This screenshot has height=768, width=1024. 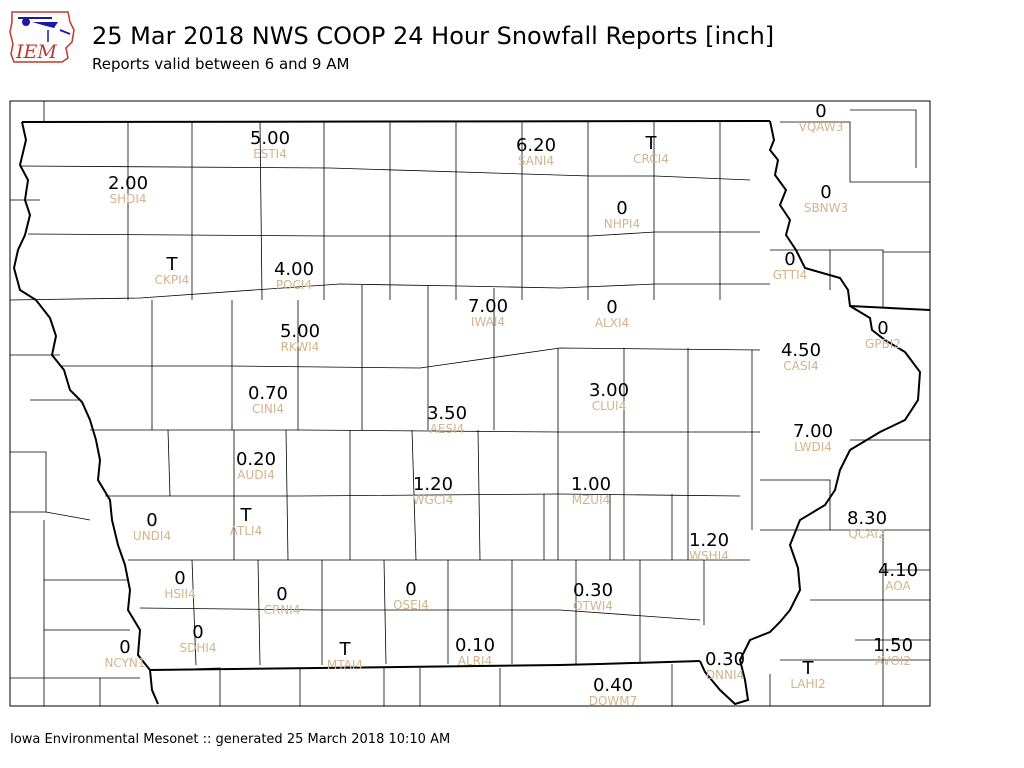 I want to click on station-id: HSII4, so click(x=179, y=594).